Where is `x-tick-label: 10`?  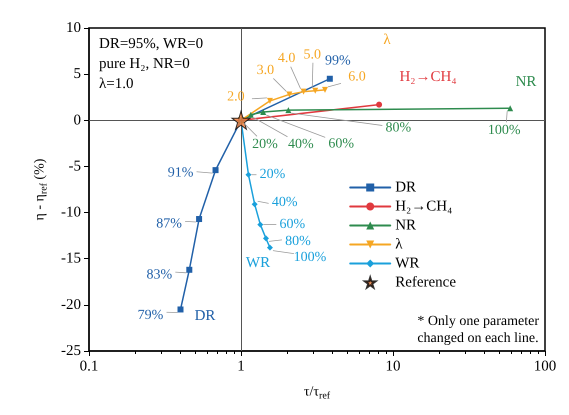
x-tick-label: 10 is located at coordinates (393, 366).